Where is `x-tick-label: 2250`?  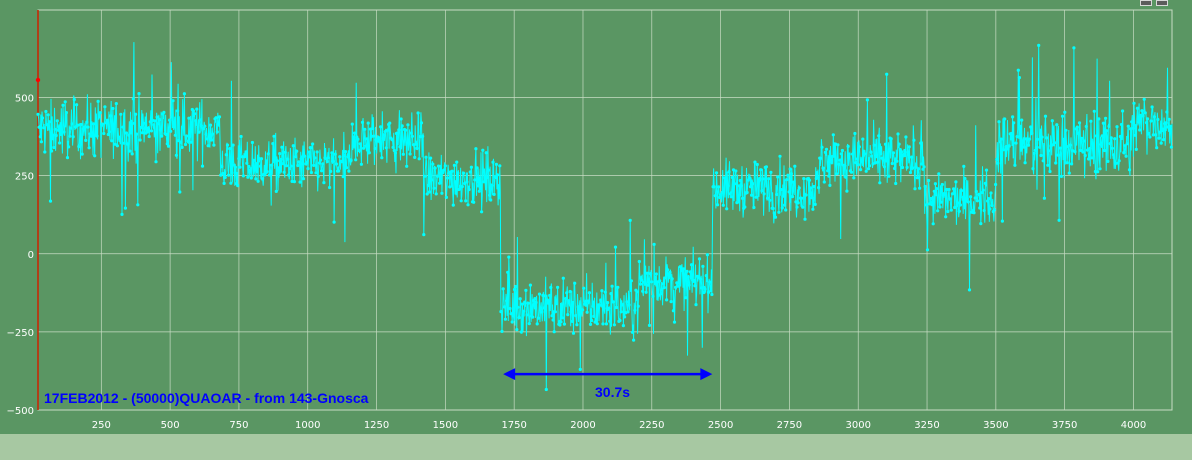
x-tick-label: 2250 is located at coordinates (651, 425).